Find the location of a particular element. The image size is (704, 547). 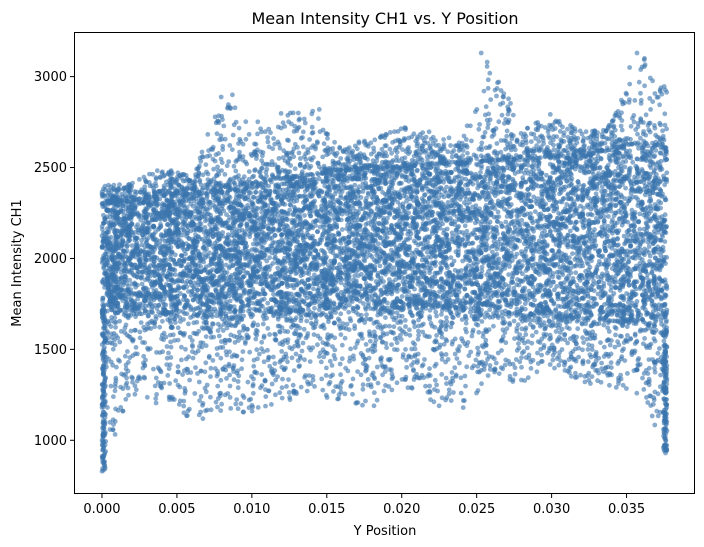

scatter-point-2055 is located at coordinates (142, 284).